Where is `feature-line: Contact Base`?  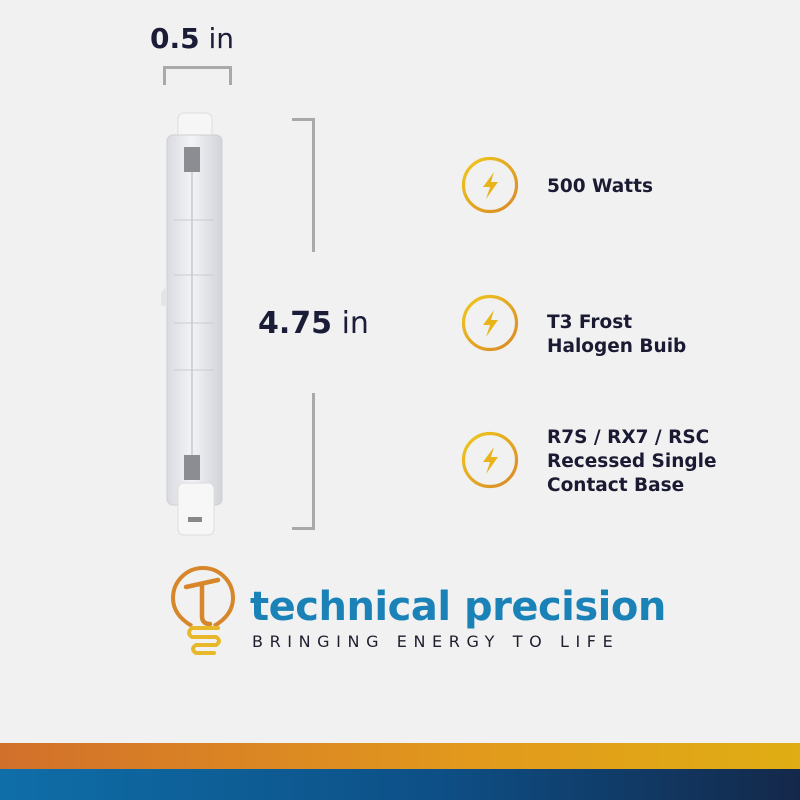 feature-line: Contact Base is located at coordinates (616, 485).